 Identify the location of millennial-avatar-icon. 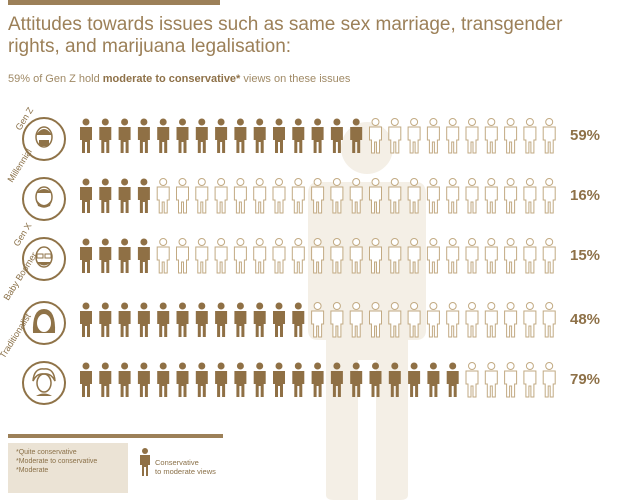
(44, 199).